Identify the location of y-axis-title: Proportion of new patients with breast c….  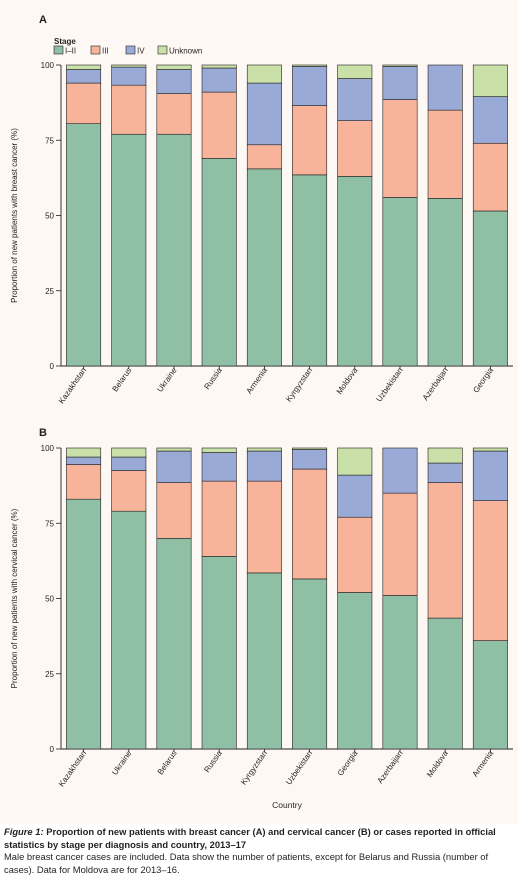
(14, 215).